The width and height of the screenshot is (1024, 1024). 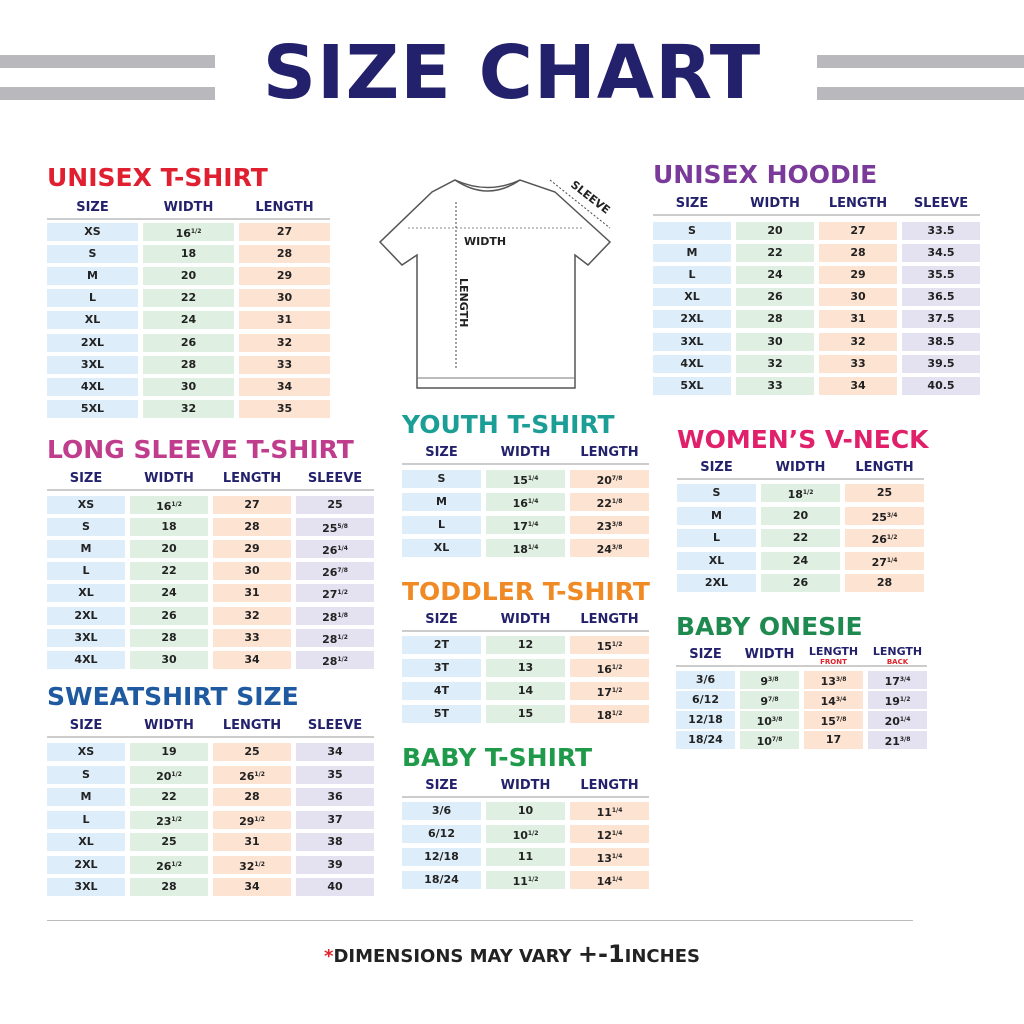 I want to click on column-header: WIDTH, so click(x=775, y=203).